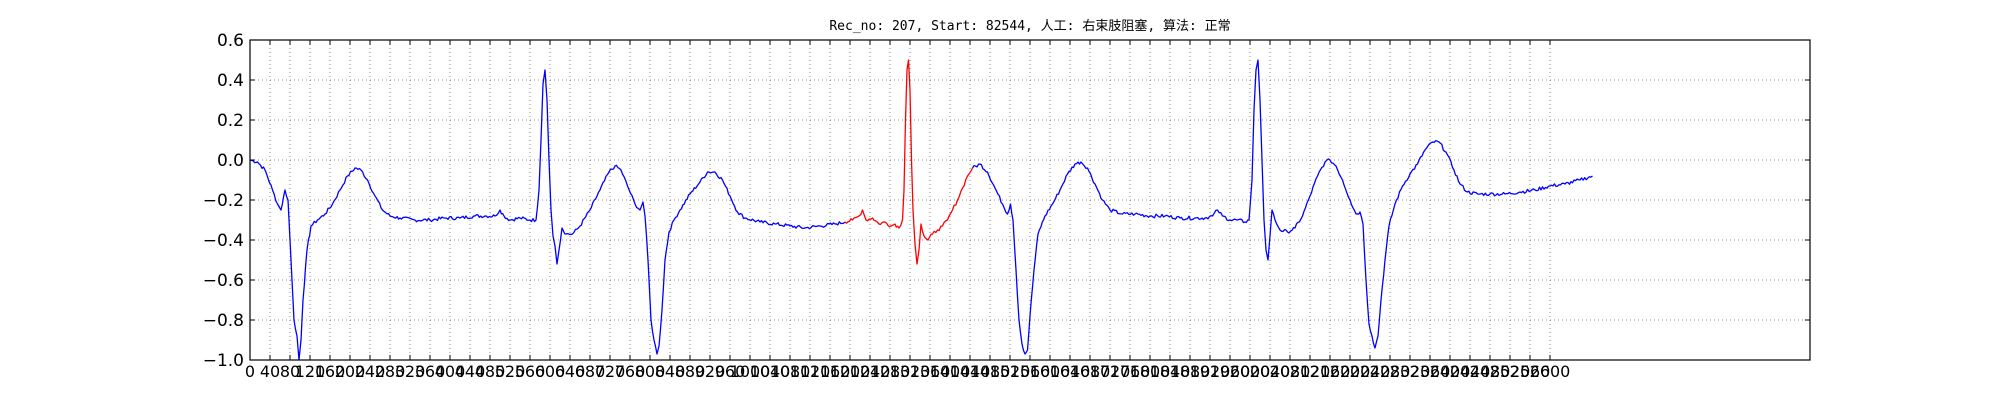  What do you see at coordinates (1310, 371) in the screenshot?
I see `x-tick-label: 2120` at bounding box center [1310, 371].